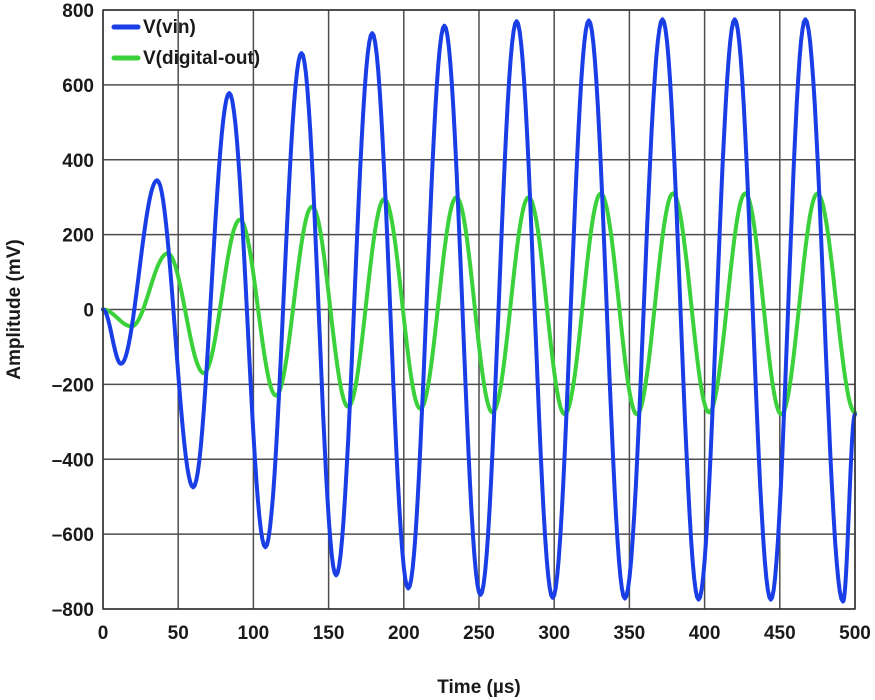 The width and height of the screenshot is (875, 700). What do you see at coordinates (329, 633) in the screenshot?
I see `x-tick-label: 150` at bounding box center [329, 633].